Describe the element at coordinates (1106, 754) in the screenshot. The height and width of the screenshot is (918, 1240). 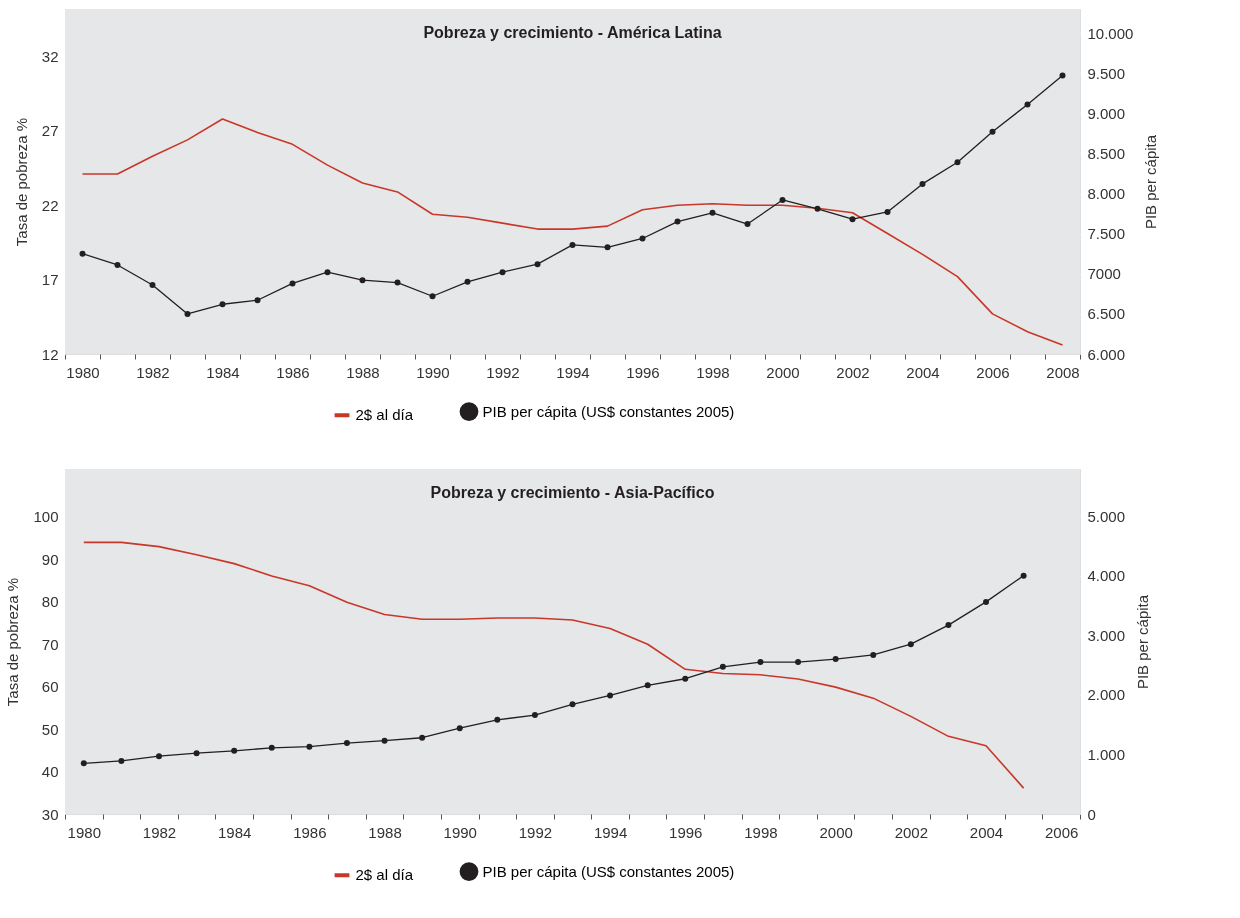
I see `y2-tick-label: 1.000` at that location.